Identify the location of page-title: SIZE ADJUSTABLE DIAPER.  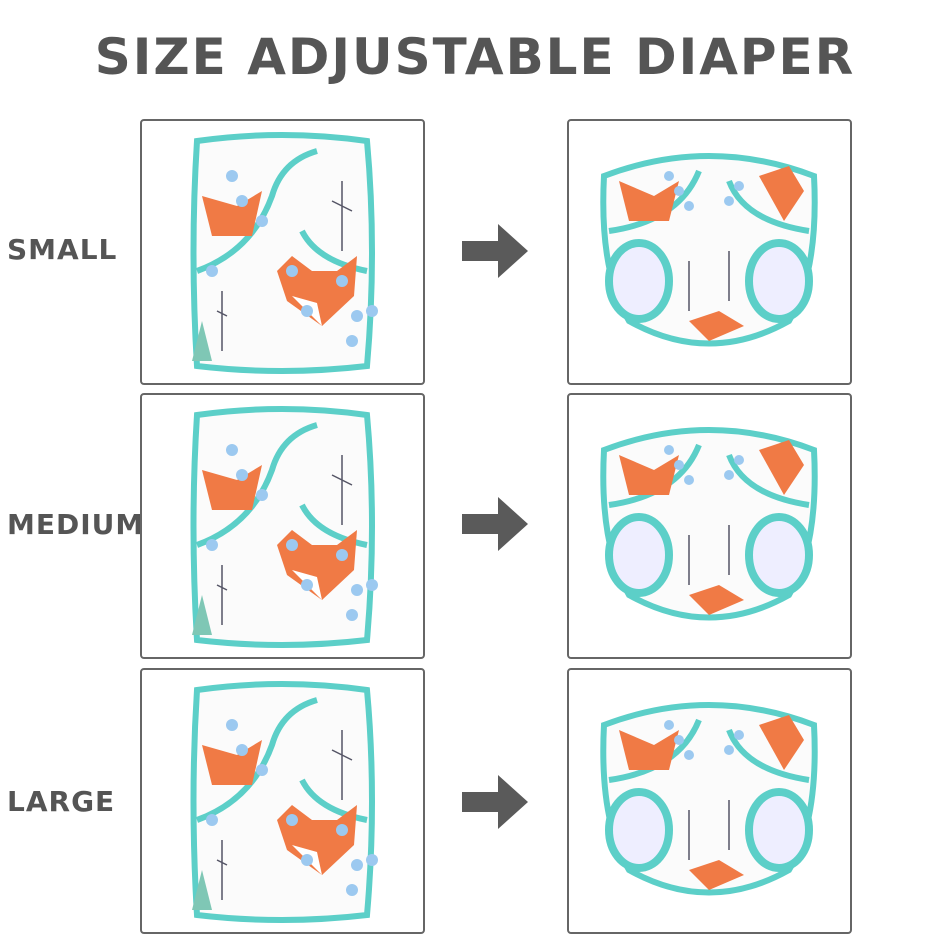
(475, 57).